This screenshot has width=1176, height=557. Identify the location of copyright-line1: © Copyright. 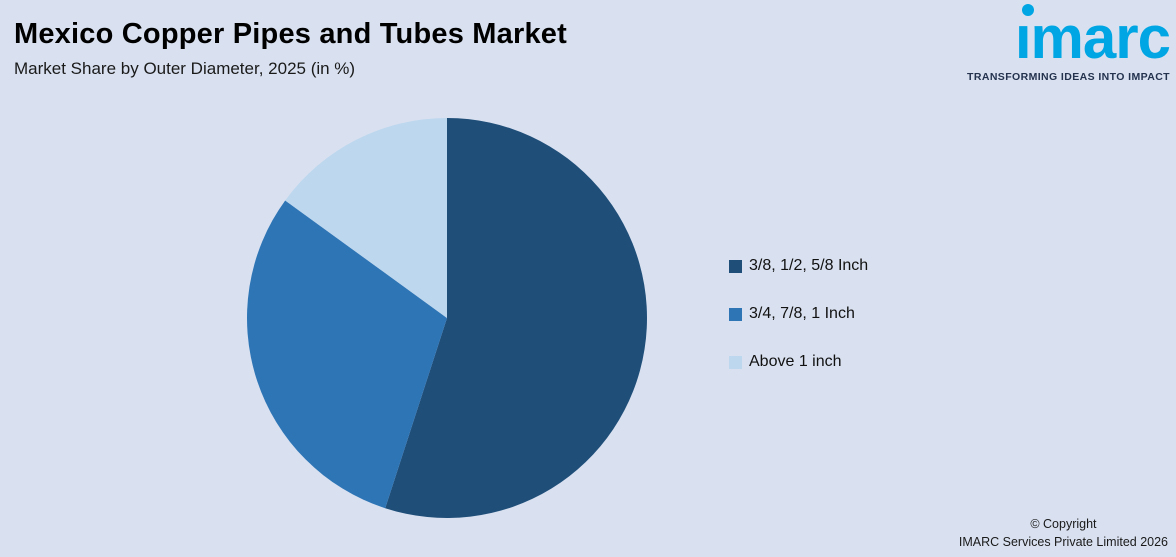
(1063, 523).